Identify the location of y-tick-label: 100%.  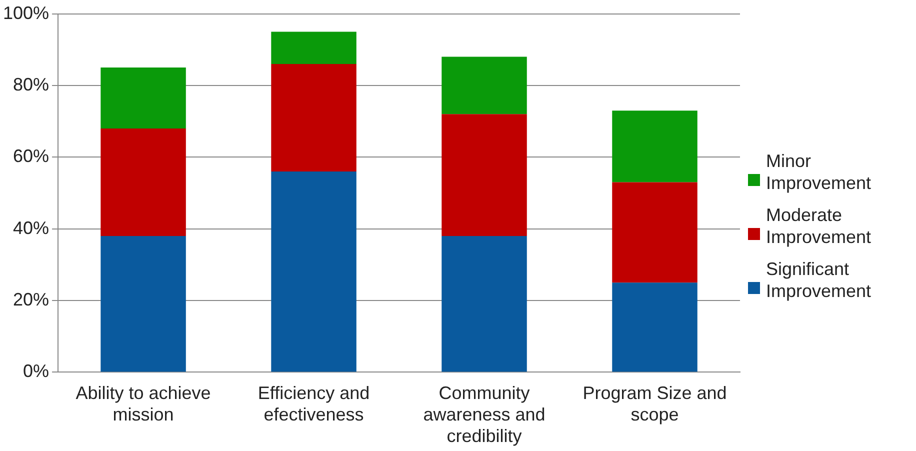
(26, 12).